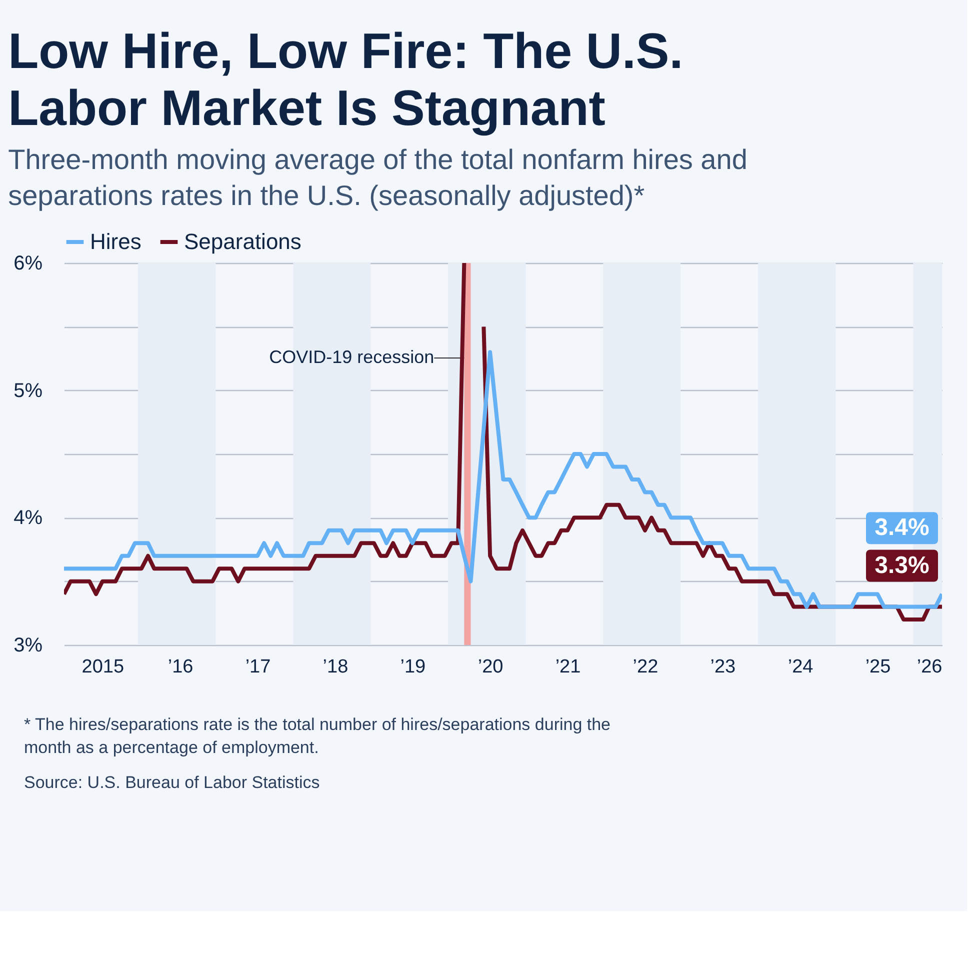 The width and height of the screenshot is (980, 980). Describe the element at coordinates (28, 391) in the screenshot. I see `y-tick-label: 5%` at that location.